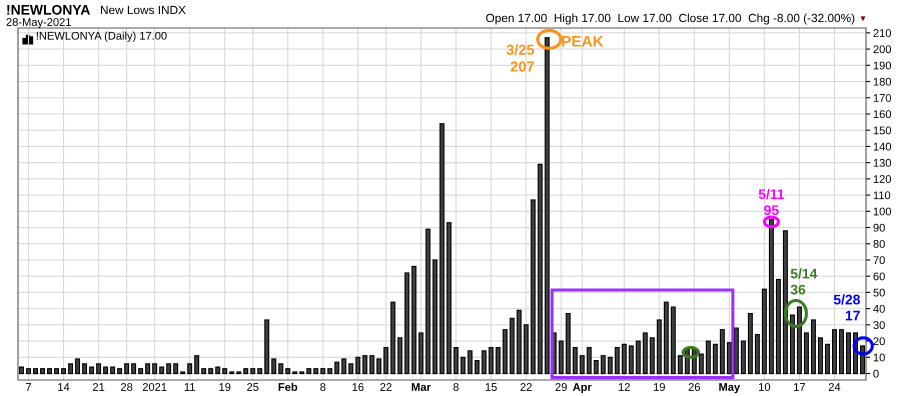 This screenshot has width=900, height=396. What do you see at coordinates (421, 387) in the screenshot?
I see `x-tick-label: Mar` at bounding box center [421, 387].